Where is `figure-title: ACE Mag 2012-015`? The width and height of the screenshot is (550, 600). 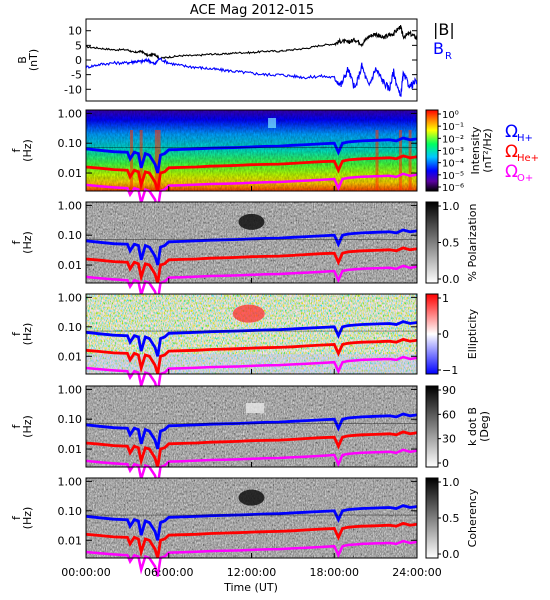 figure-title: ACE Mag 2012-015 is located at coordinates (252, 10).